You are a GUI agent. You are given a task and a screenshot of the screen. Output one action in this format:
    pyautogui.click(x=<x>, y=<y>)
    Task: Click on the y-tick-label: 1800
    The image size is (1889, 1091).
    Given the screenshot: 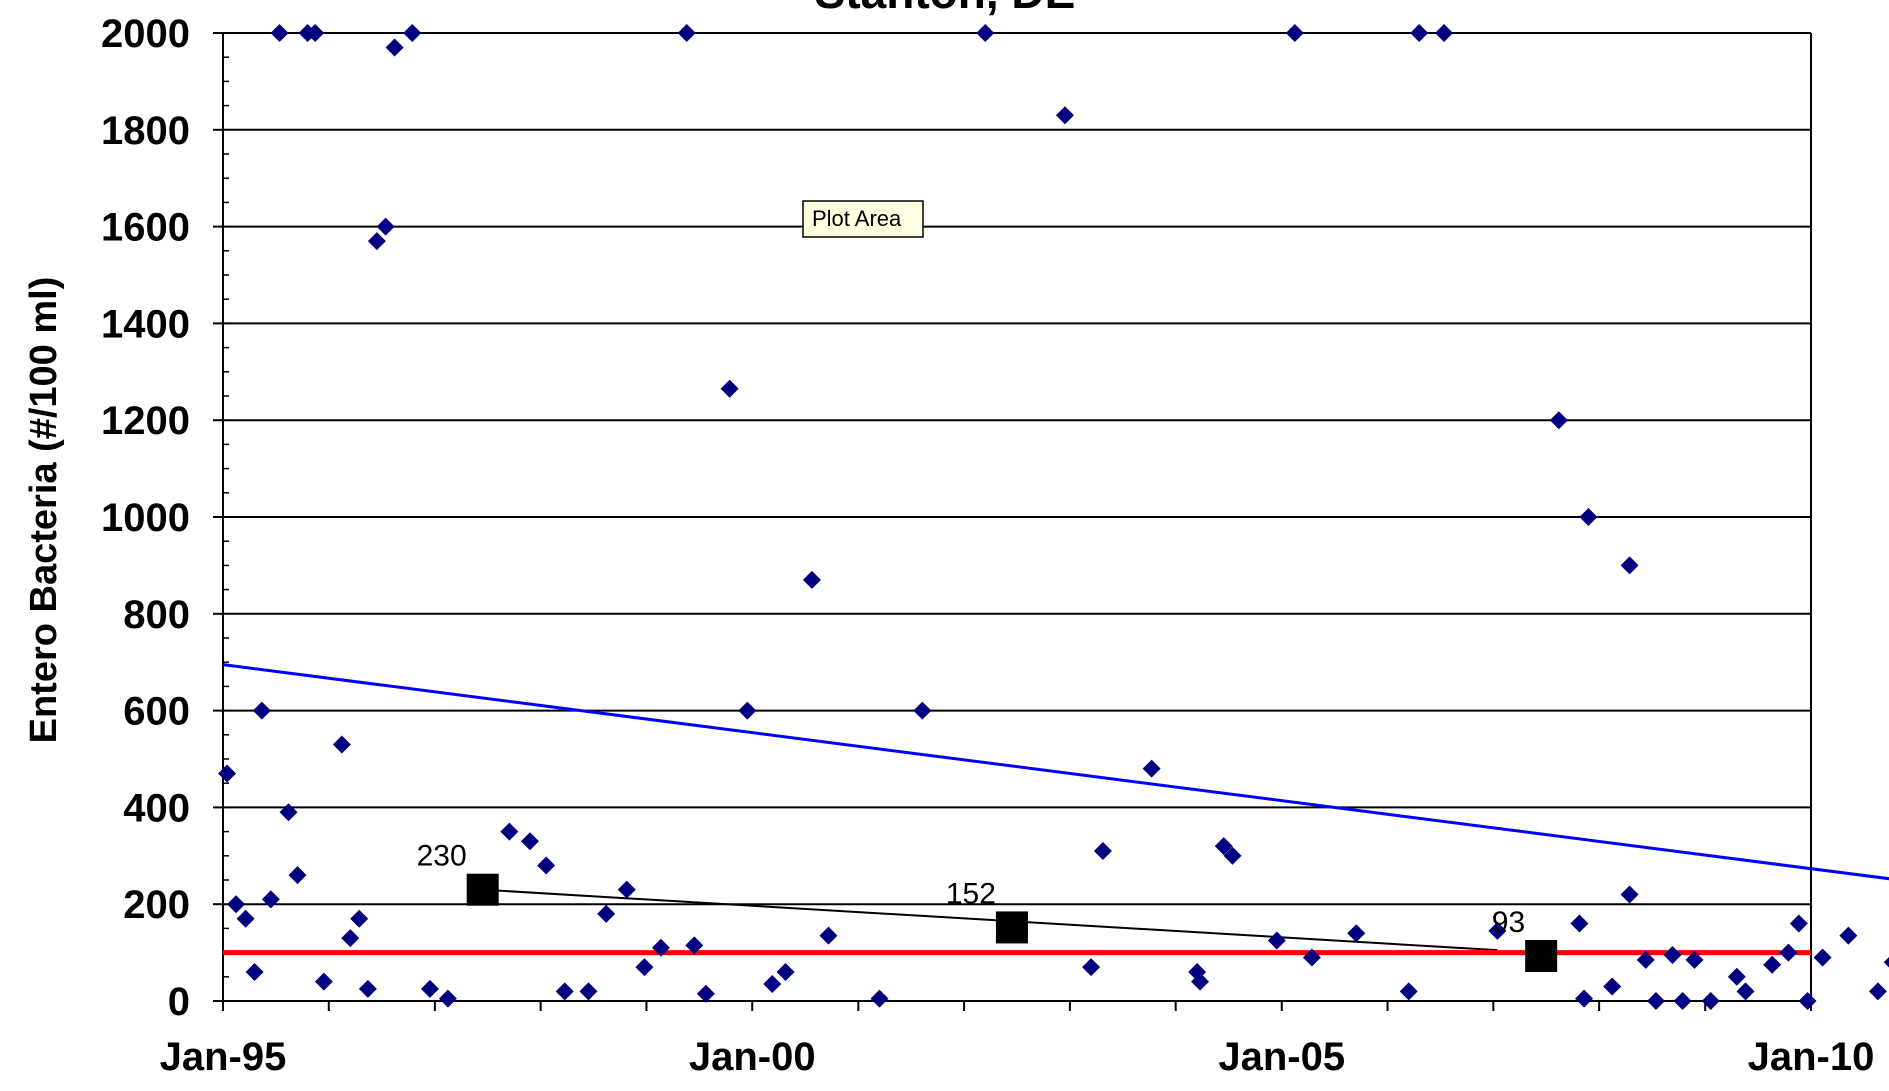 What is the action you would take?
    pyautogui.click(x=145, y=131)
    